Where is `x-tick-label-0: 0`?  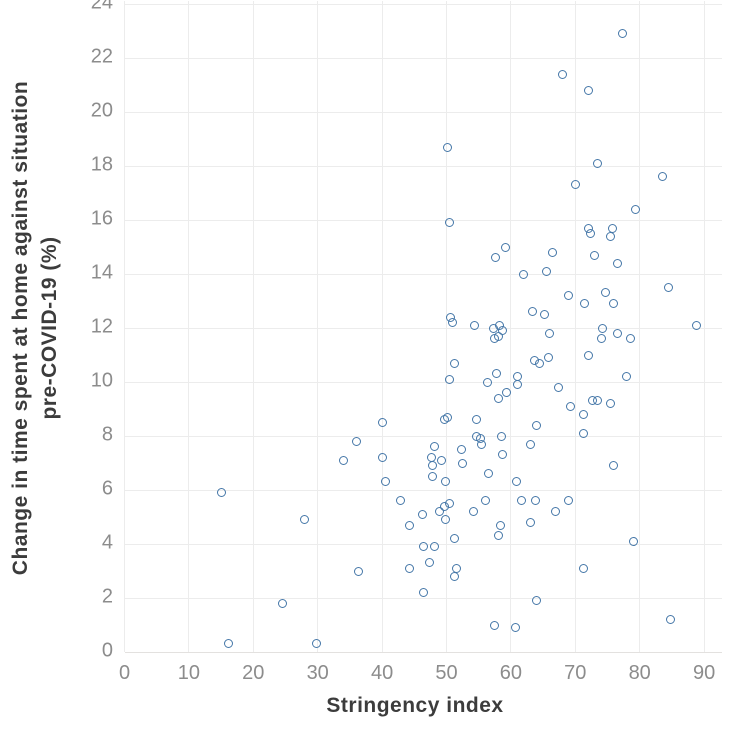
x-tick-label-0: 0 is located at coordinates (124, 673).